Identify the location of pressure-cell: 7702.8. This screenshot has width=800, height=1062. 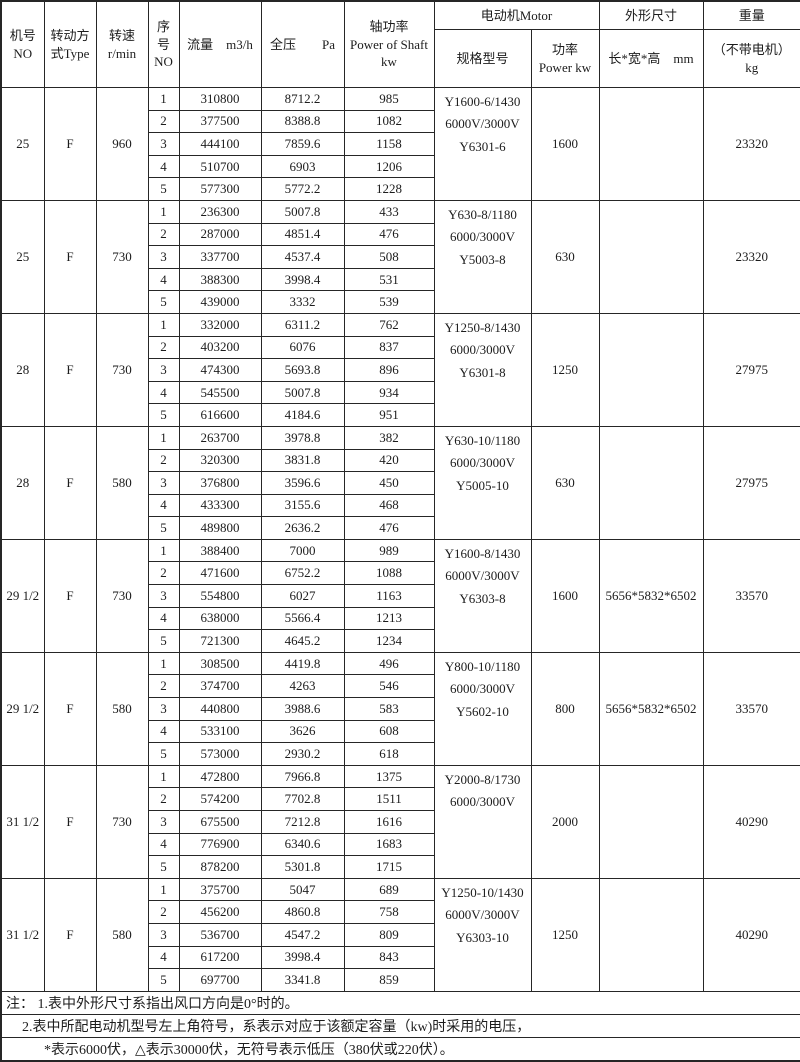
(302, 799).